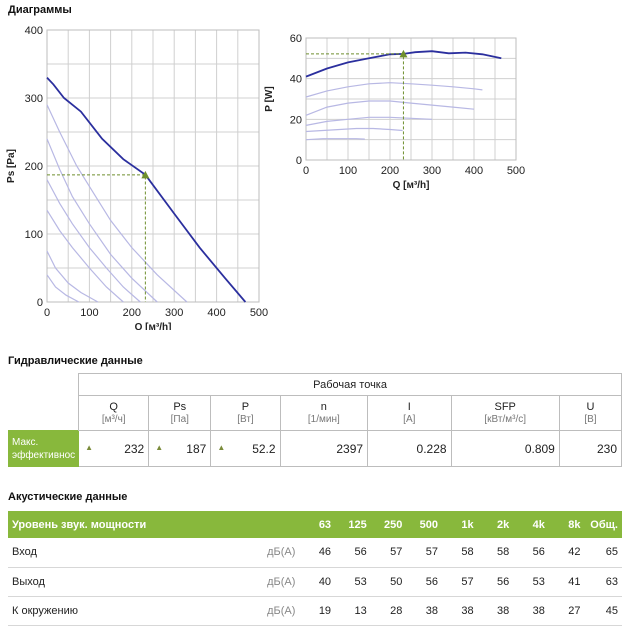 Image resolution: width=630 pixels, height=630 pixels. I want to click on acoustic-row: К окружению дБ(А) 19 13 28 38 38 38 38 27 45, so click(315, 611).